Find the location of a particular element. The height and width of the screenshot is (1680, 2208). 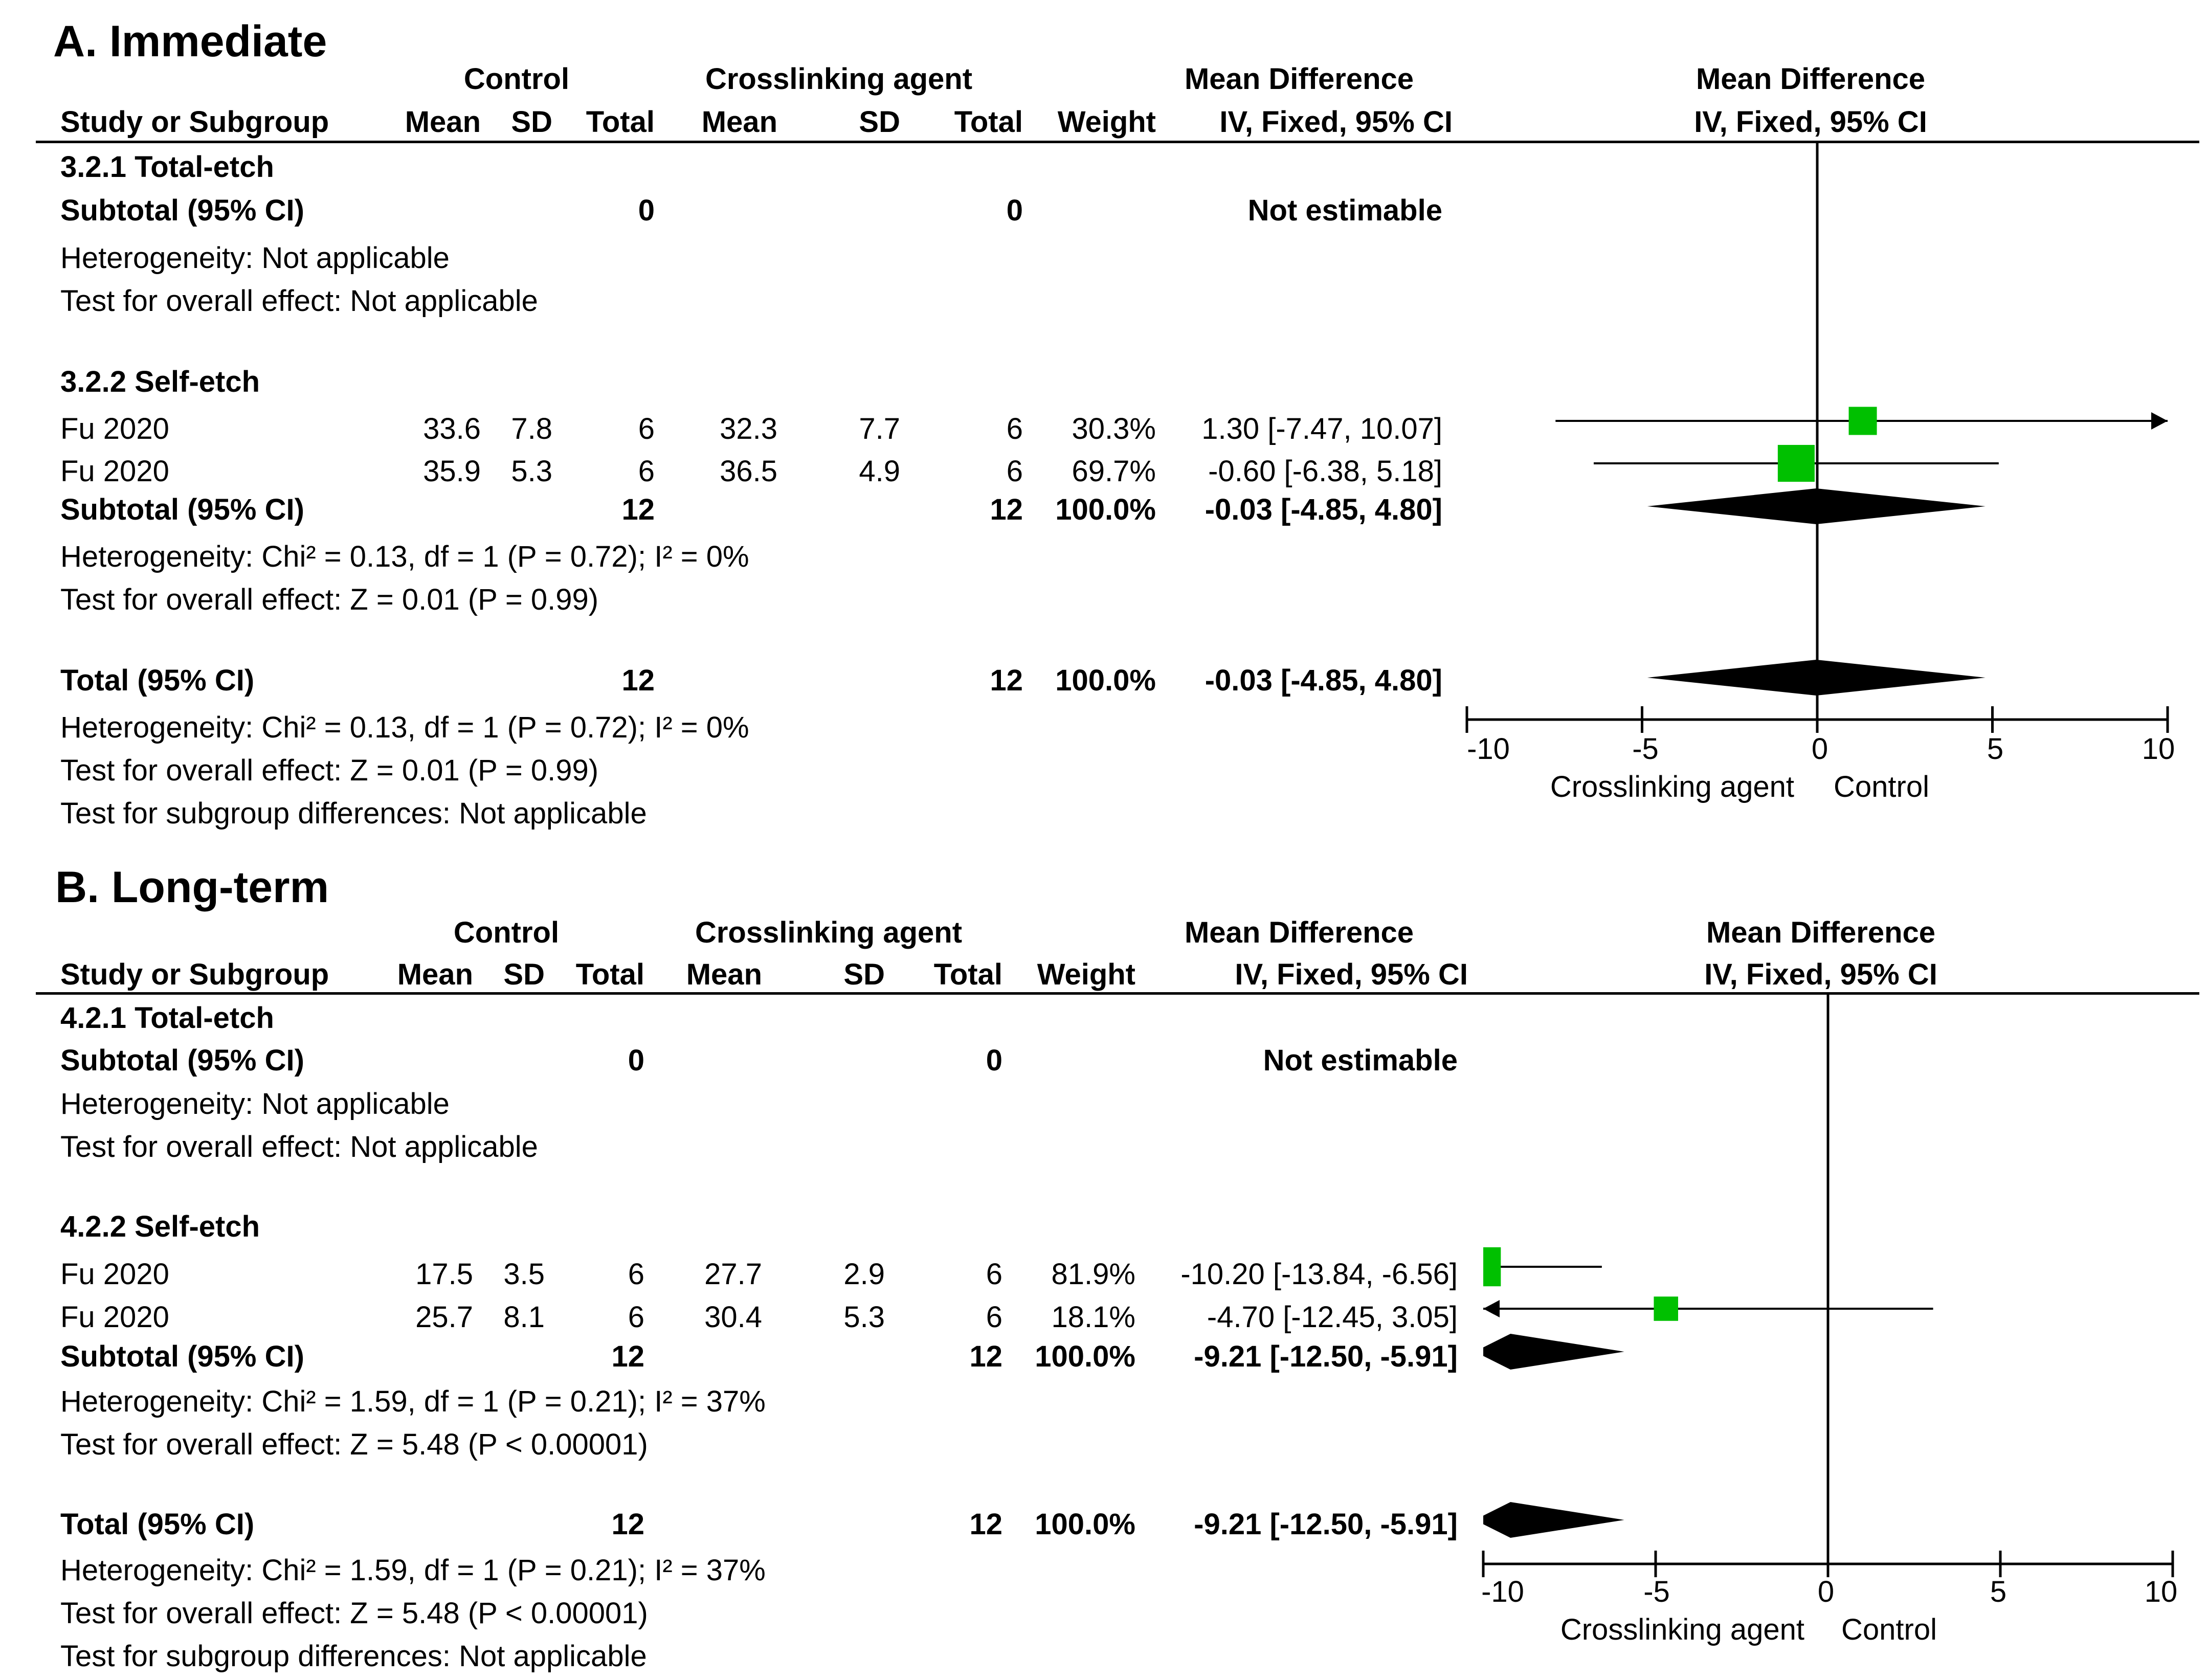

sd-control: 3.5 is located at coordinates (524, 1274).